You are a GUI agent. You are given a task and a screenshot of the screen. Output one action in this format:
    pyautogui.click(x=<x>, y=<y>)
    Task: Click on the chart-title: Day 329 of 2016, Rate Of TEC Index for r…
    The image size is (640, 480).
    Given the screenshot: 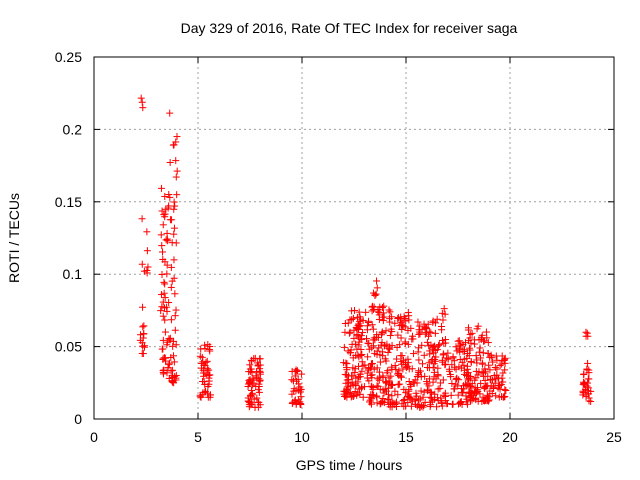 What is the action you would take?
    pyautogui.click(x=349, y=28)
    